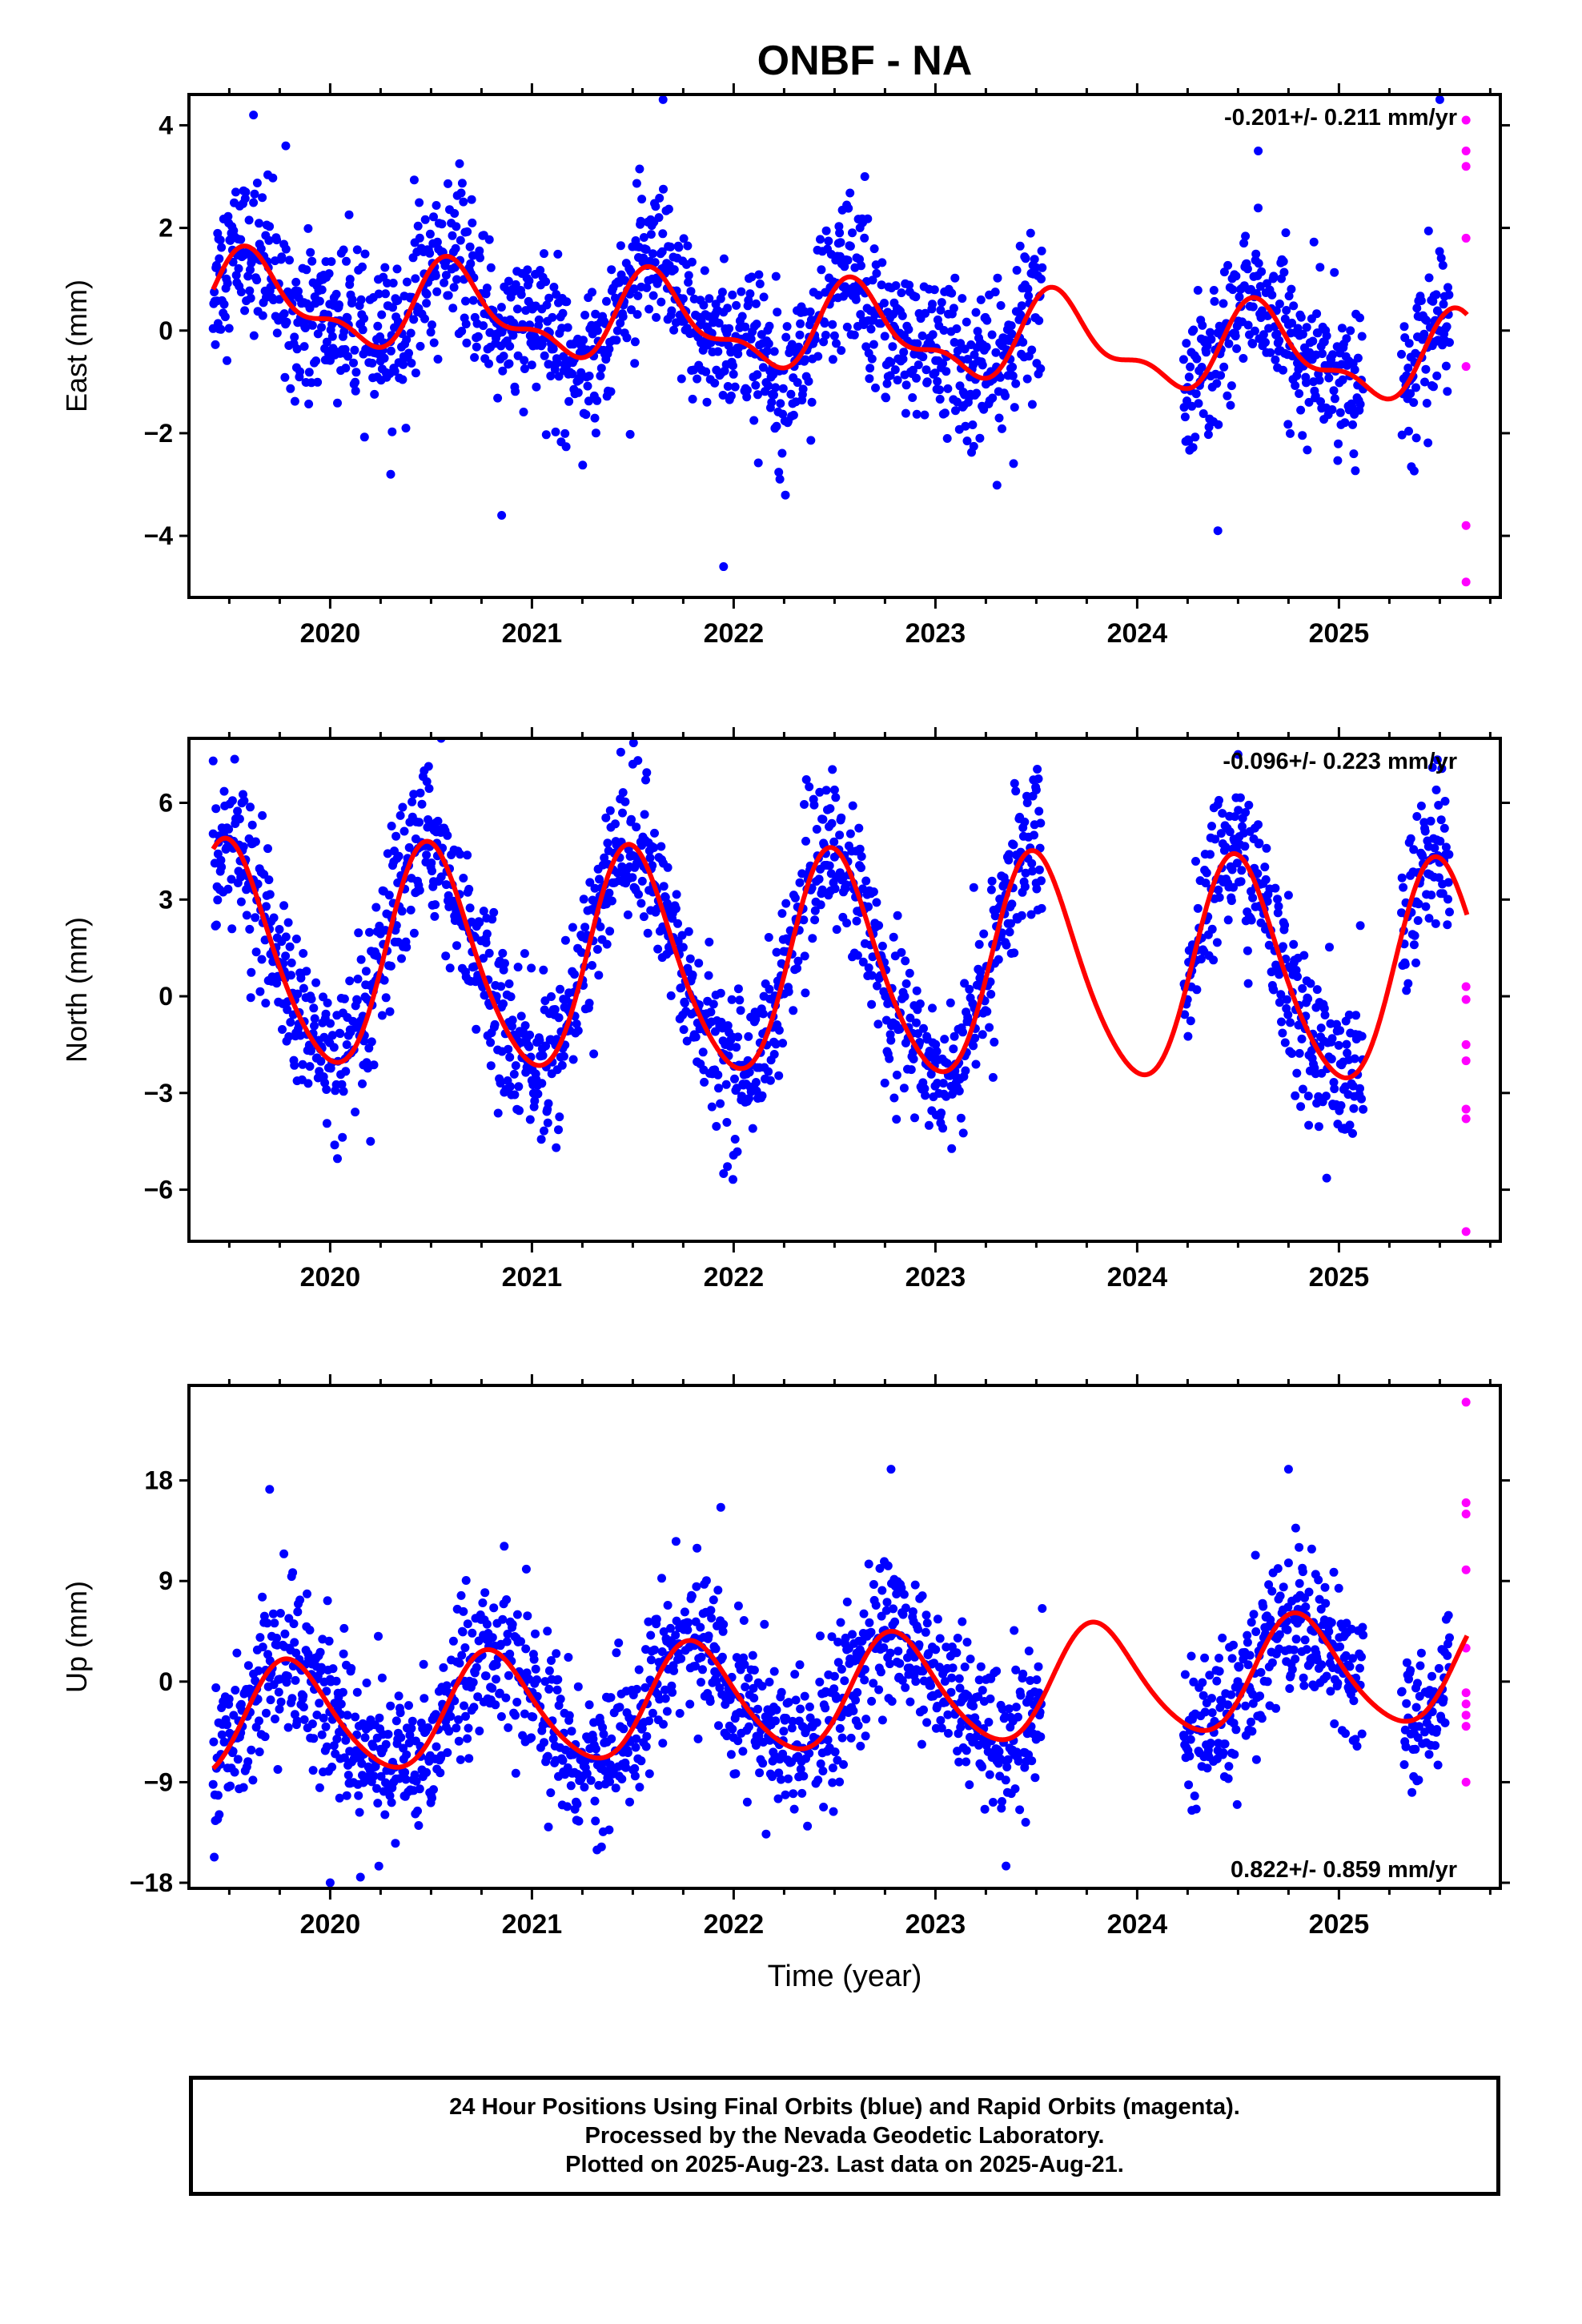 The image size is (1582, 2324). Describe the element at coordinates (158, 1093) in the screenshot. I see `y-tick-label: −3` at that location.